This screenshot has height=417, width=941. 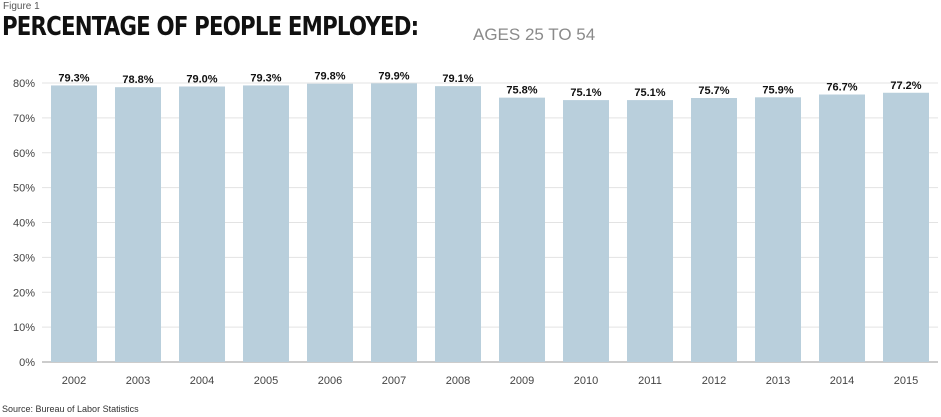 I want to click on y-tick-label: 40%, so click(x=24, y=224).